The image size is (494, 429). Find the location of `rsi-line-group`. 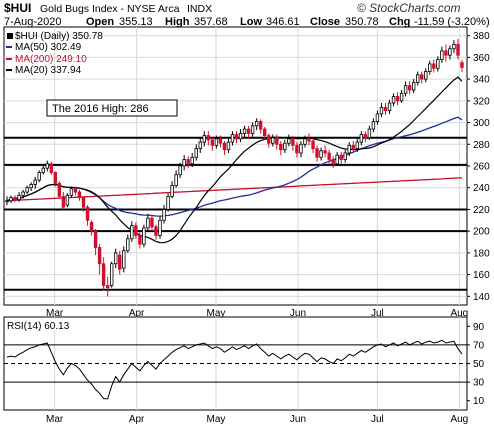

rsi-line-group is located at coordinates (234, 369).